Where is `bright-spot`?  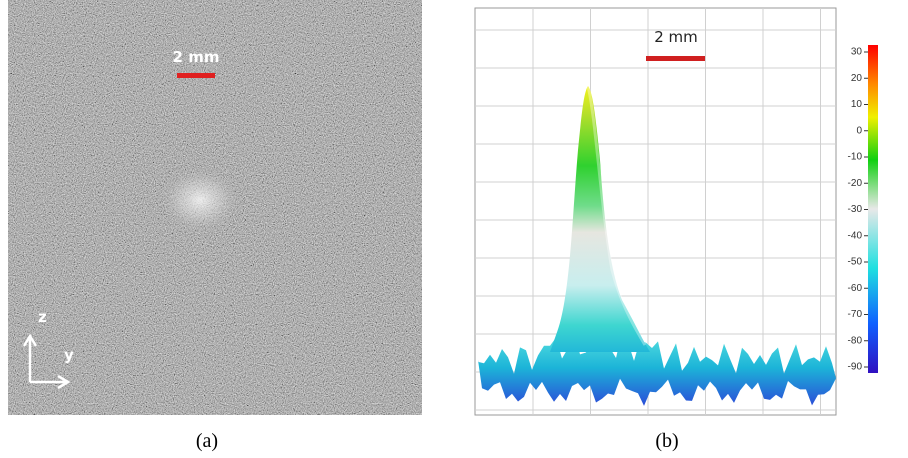
bright-spot is located at coordinates (200, 200).